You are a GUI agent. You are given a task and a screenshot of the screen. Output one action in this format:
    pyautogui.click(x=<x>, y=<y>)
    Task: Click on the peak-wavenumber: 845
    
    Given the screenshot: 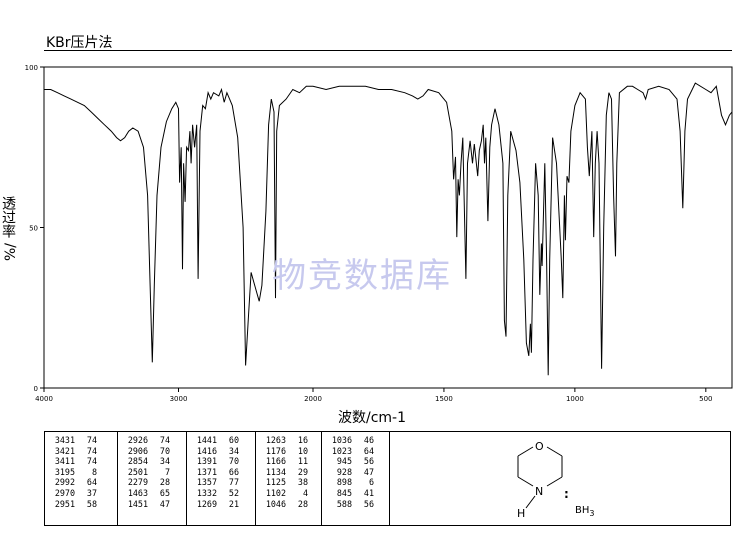 What is the action you would take?
    pyautogui.click(x=344, y=492)
    